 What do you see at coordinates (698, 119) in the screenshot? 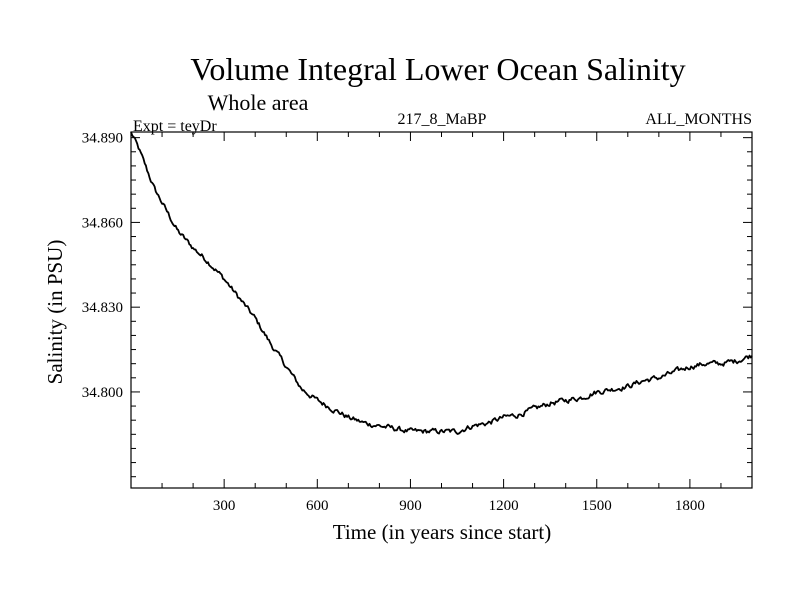
I see `period-label: ALL_MONTHS` at bounding box center [698, 119].